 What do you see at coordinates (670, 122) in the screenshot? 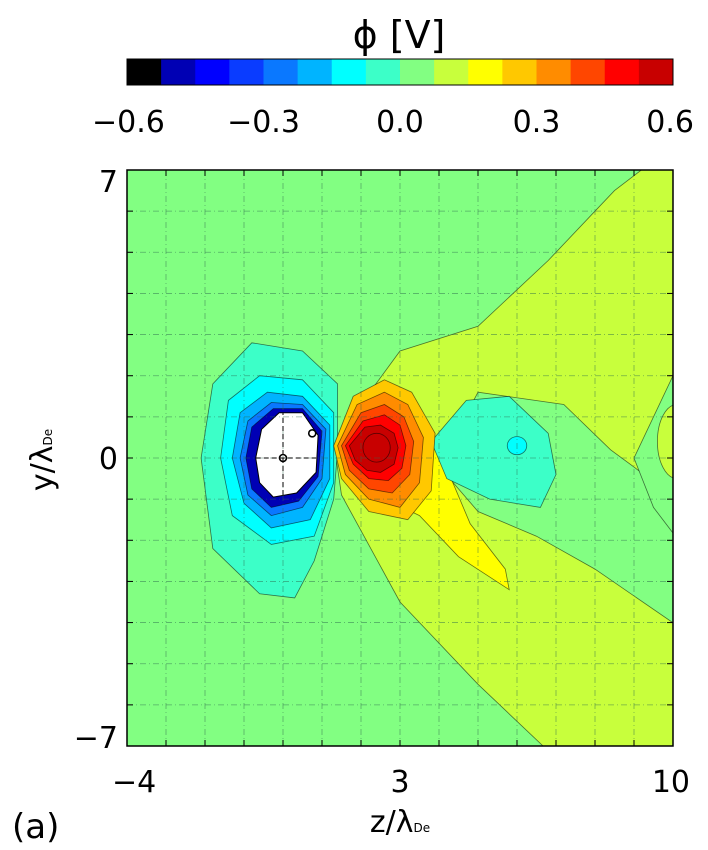
I see `colorbar-tick-label: 0.6` at bounding box center [670, 122].